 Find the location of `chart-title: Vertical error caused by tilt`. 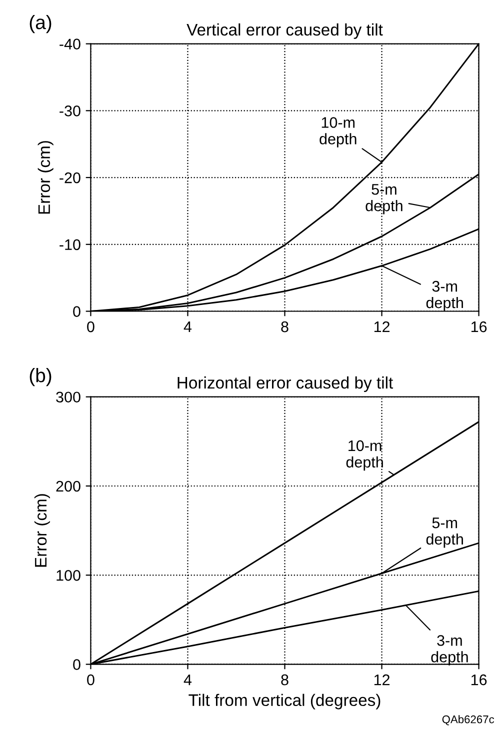

chart-title: Vertical error caused by tilt is located at coordinates (284, 31).